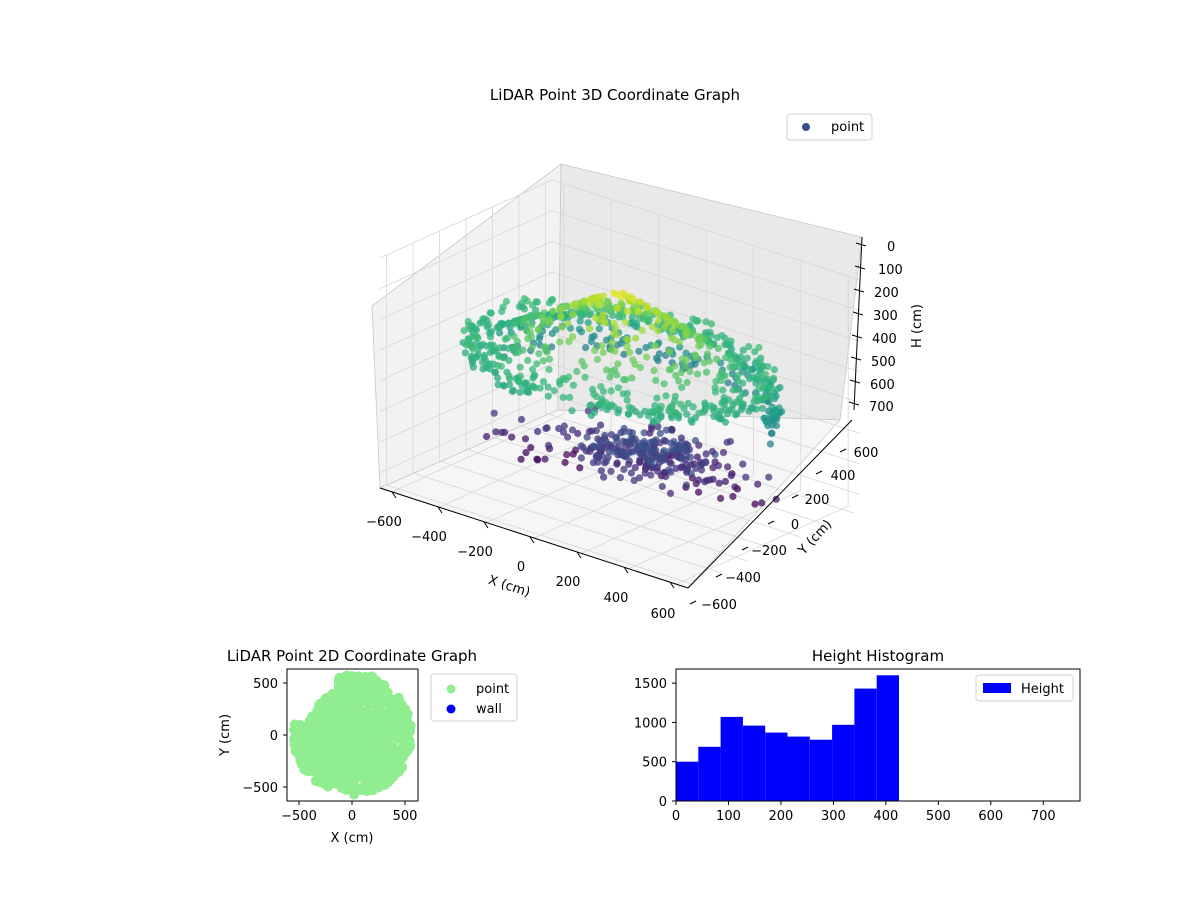 This screenshot has height=900, width=1200. Describe the element at coordinates (886, 327) in the screenshot. I see `z-ticks-3d: 0 100 200 300 400 500 600 700 H (cm)` at that location.